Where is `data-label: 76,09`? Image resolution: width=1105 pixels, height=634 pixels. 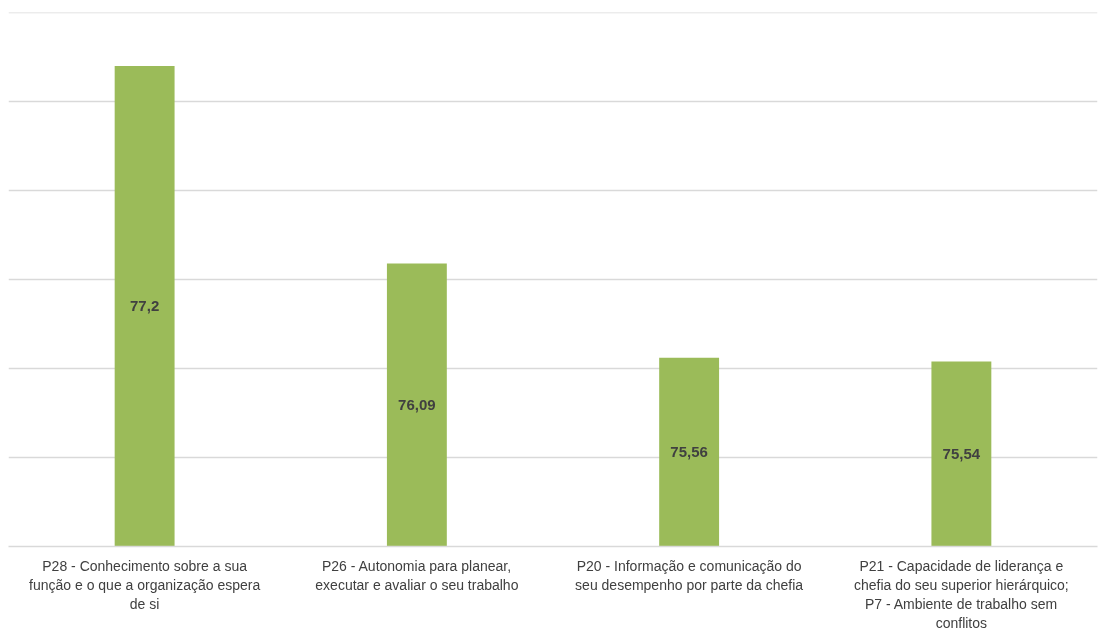
data-label: 76,09 is located at coordinates (417, 404).